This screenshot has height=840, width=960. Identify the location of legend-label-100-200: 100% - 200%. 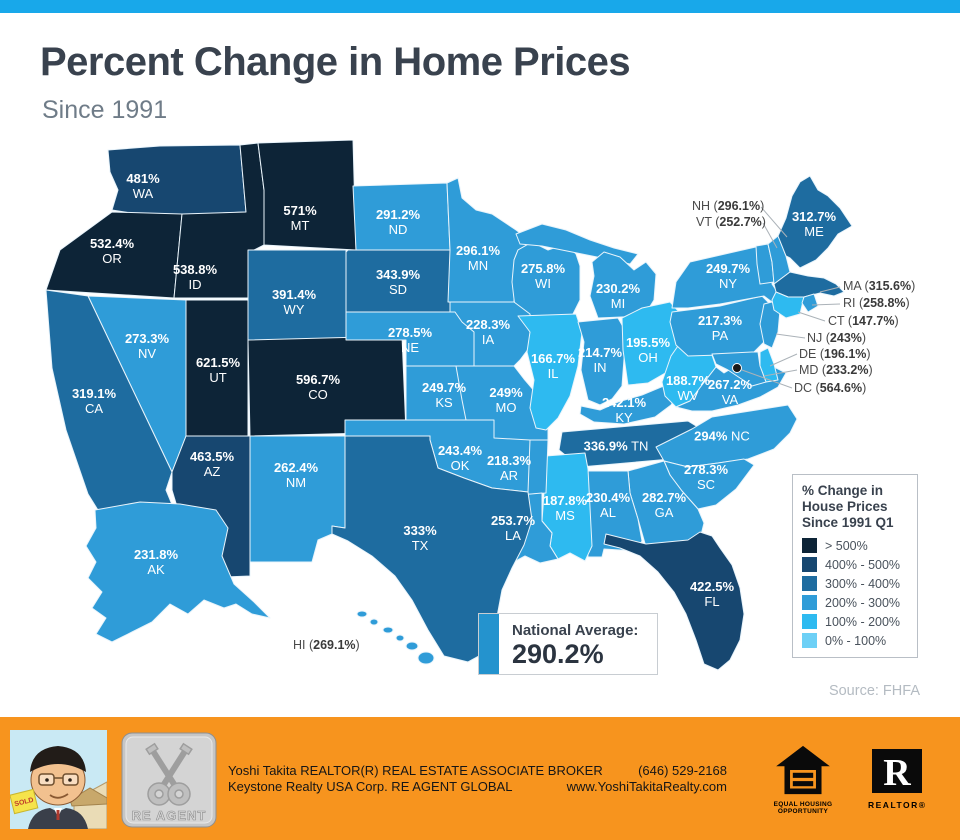
(863, 621).